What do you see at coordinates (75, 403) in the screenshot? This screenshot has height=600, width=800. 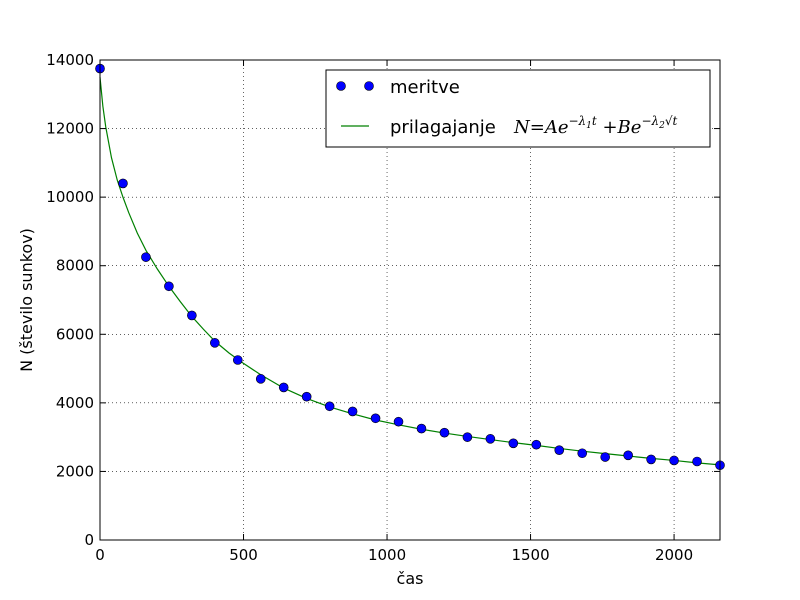 I see `y-tick-label: 4000` at bounding box center [75, 403].